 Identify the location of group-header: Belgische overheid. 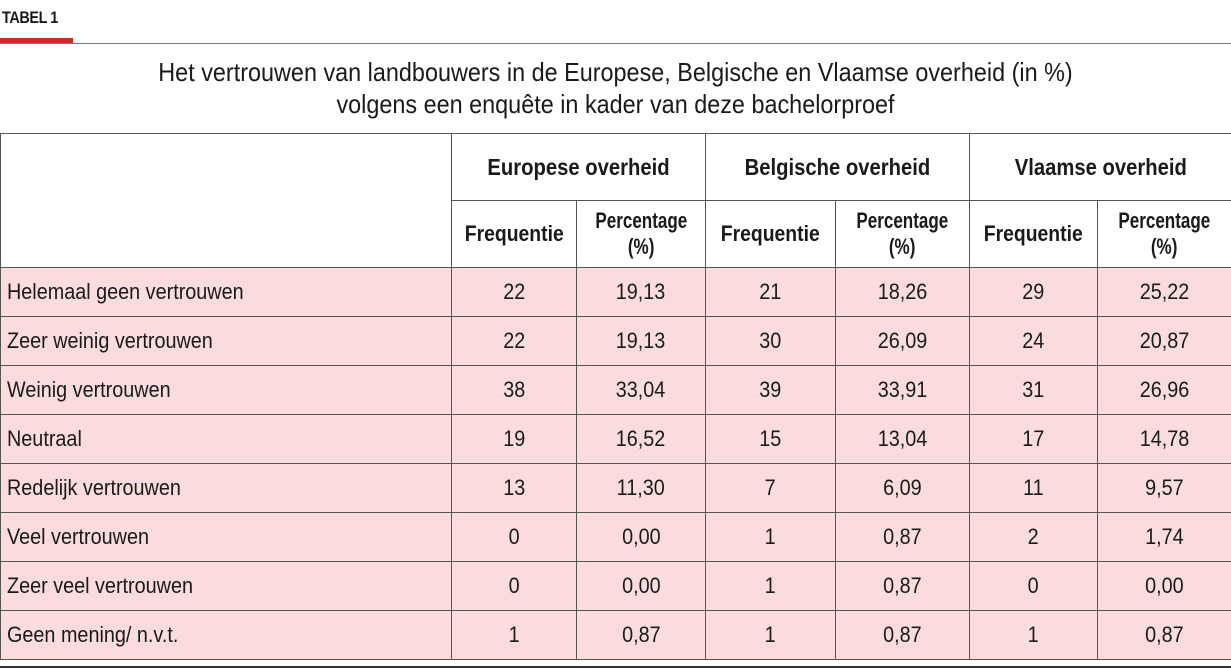
(838, 167).